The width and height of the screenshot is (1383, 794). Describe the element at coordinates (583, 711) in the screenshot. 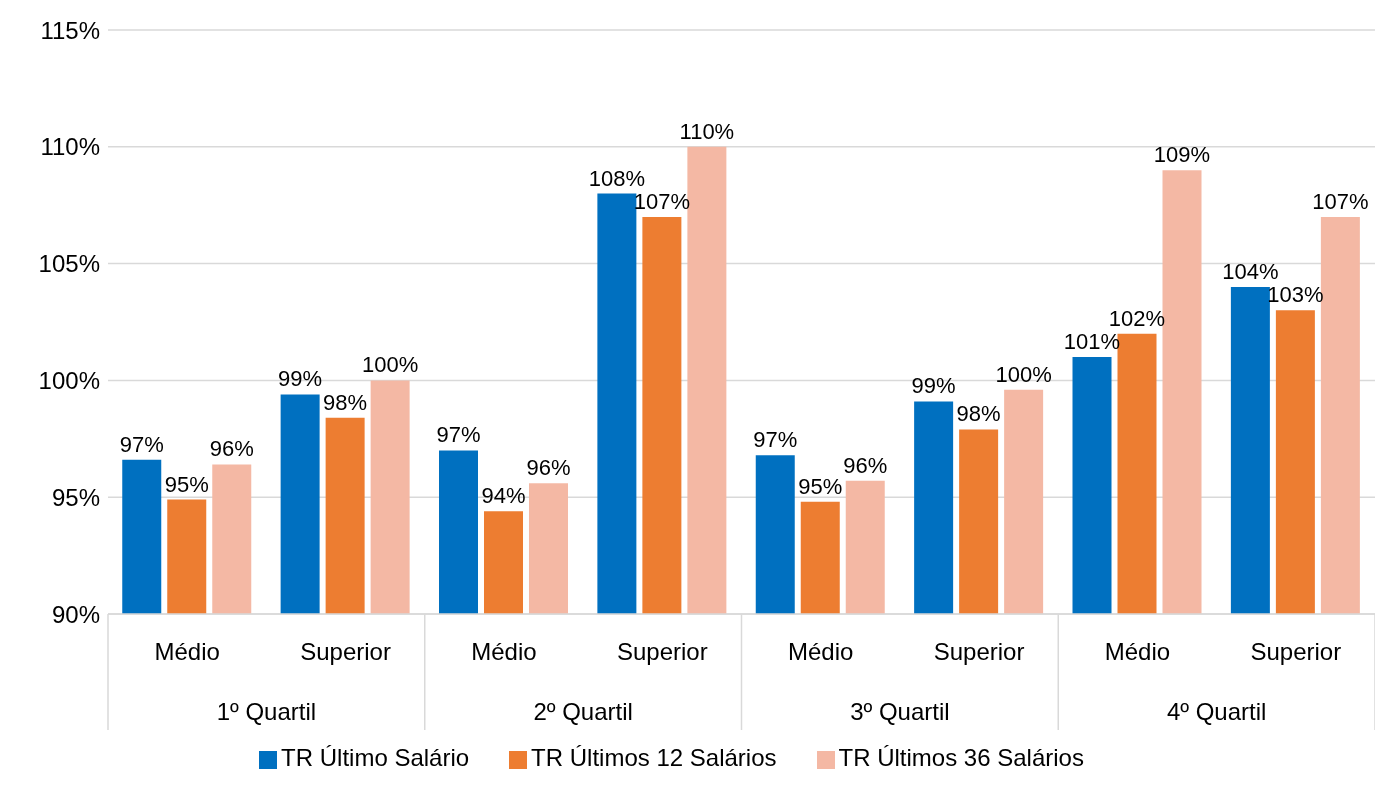

I see `text: 2º Quartil` at that location.